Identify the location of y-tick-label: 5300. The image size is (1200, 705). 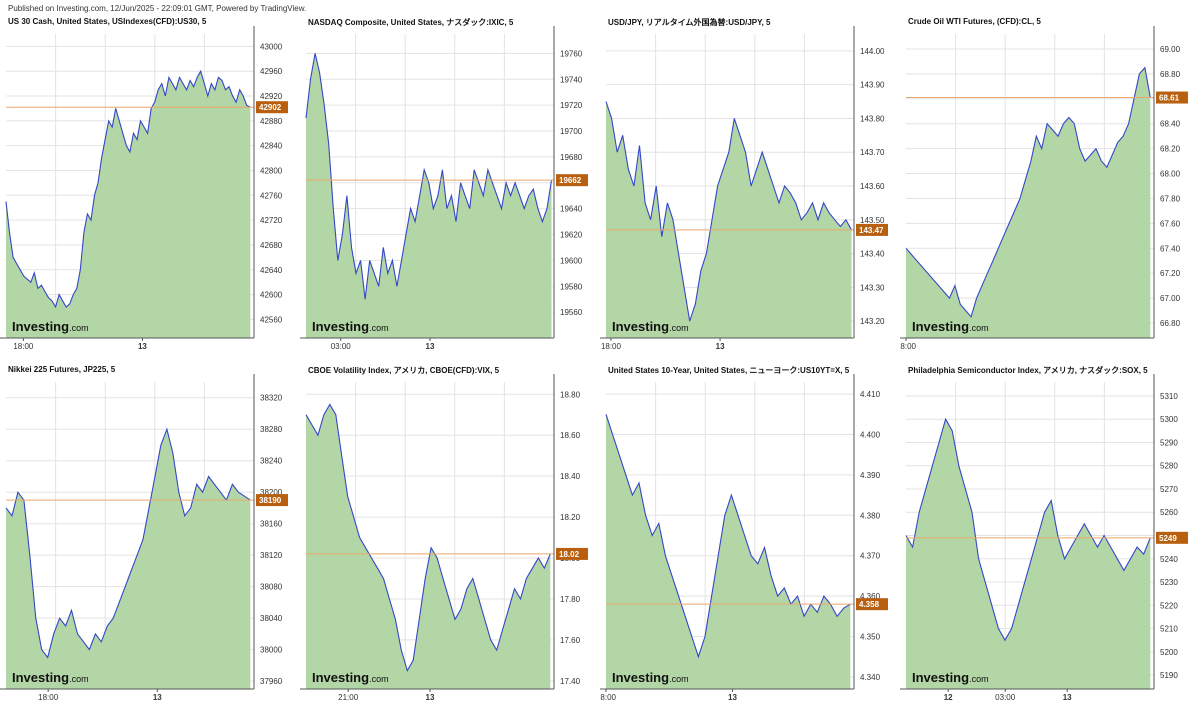
(1169, 419).